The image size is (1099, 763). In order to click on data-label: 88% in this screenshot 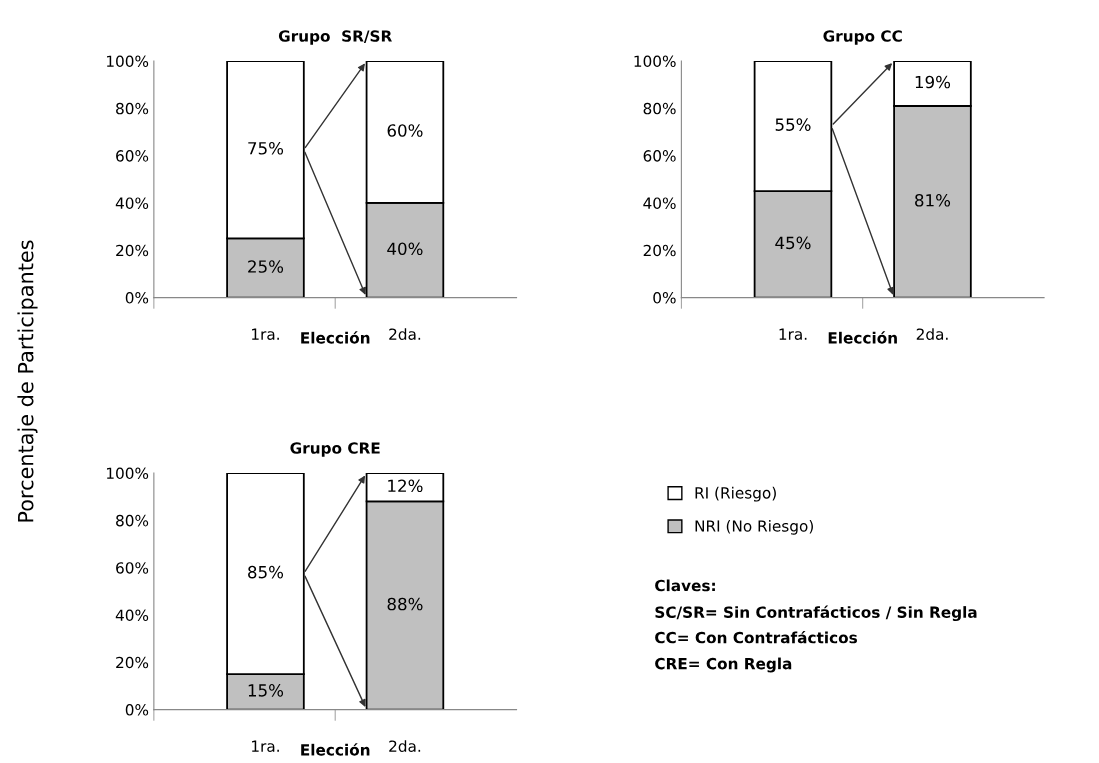, I will do `click(405, 604)`.